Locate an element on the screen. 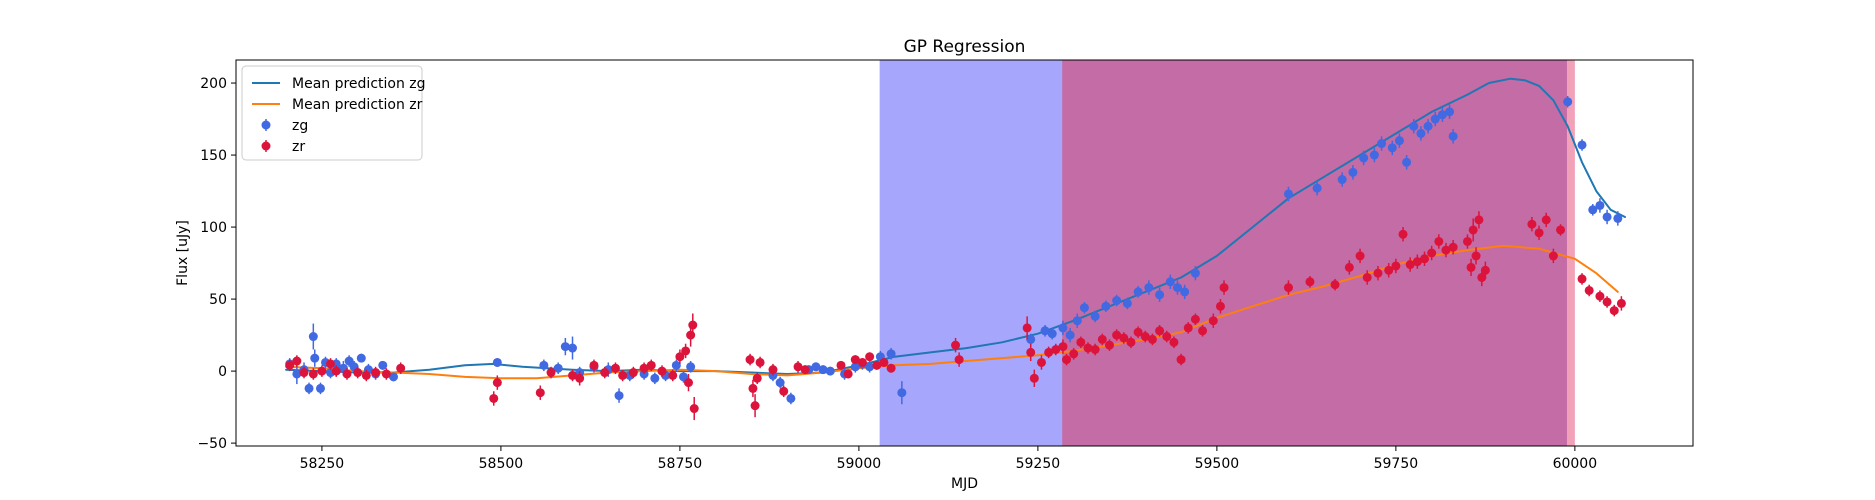 Image resolution: width=1875 pixels, height=500 pixels. legend-zr-label: zr is located at coordinates (298, 147).